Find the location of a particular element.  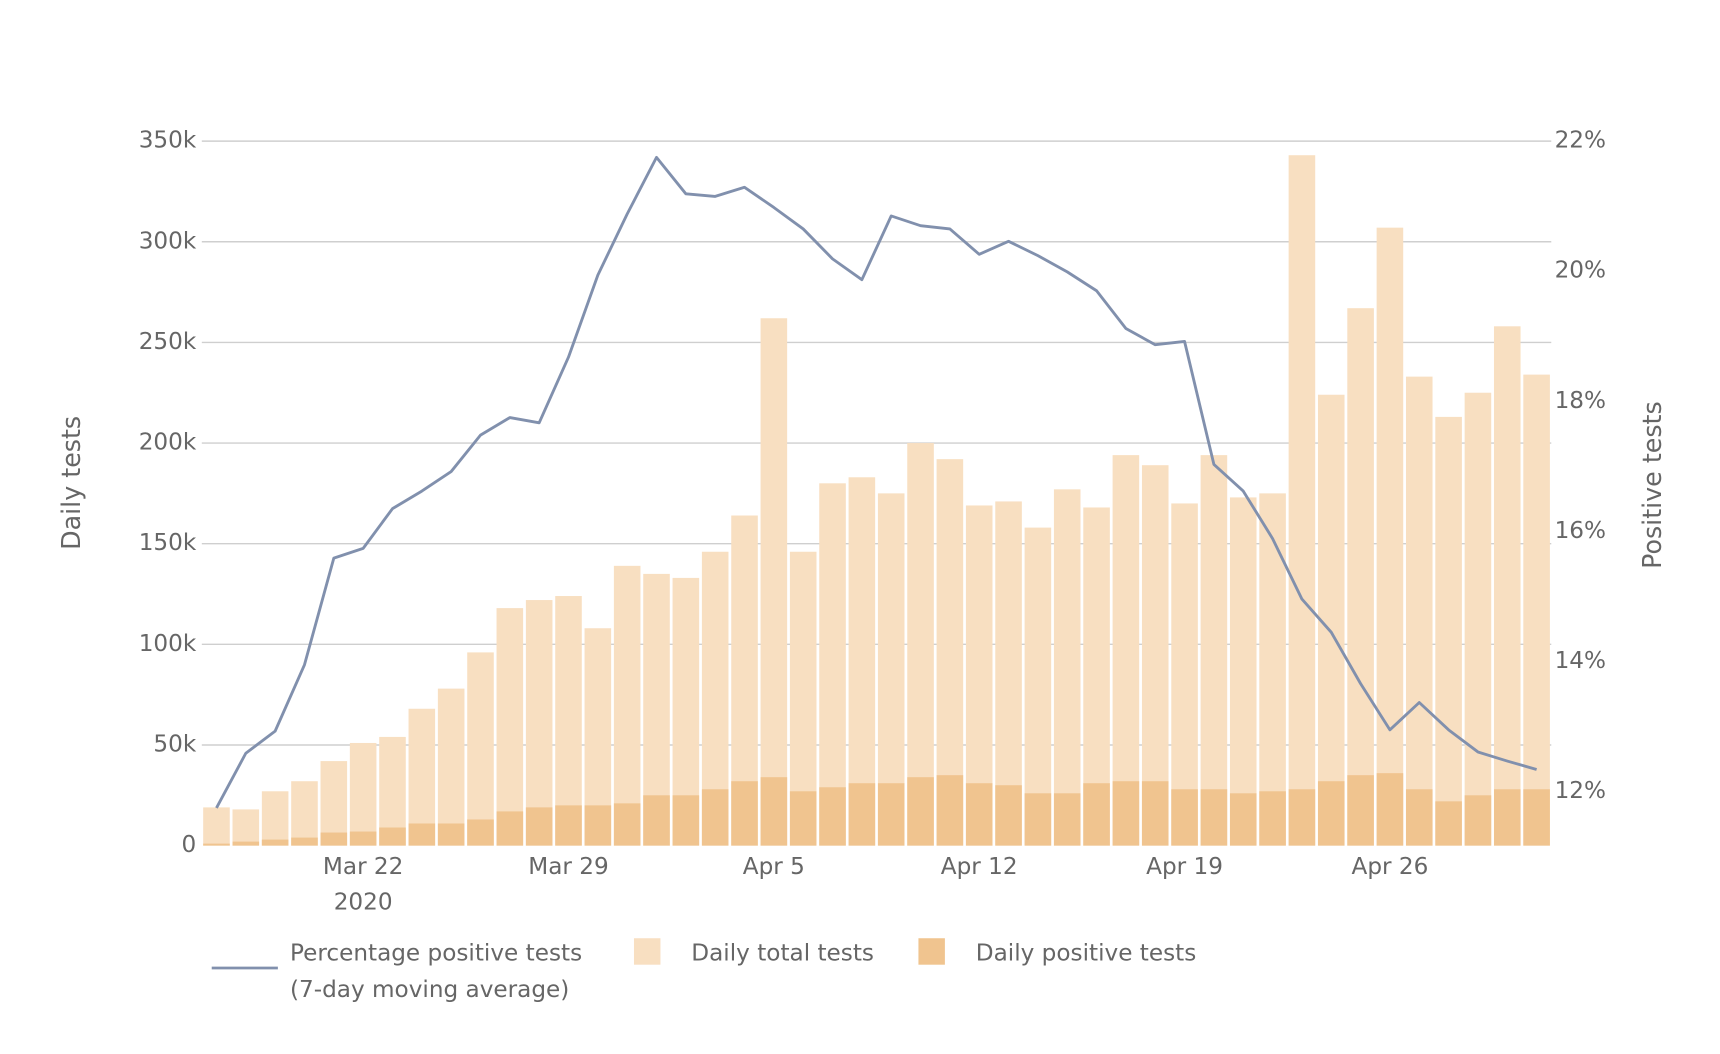

y-tick-label: 0 is located at coordinates (189, 845).